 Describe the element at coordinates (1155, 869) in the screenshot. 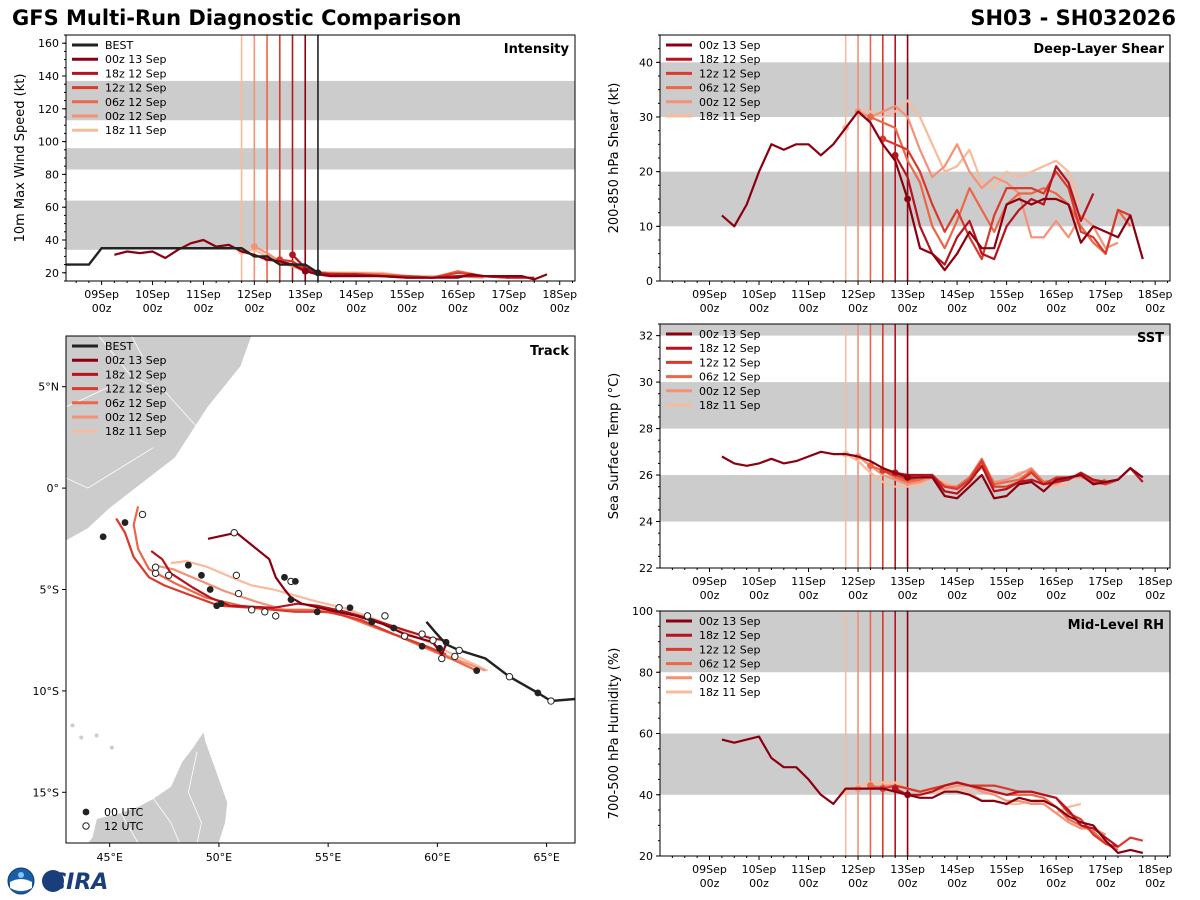

I see `x-tick-label: 18Sep` at that location.